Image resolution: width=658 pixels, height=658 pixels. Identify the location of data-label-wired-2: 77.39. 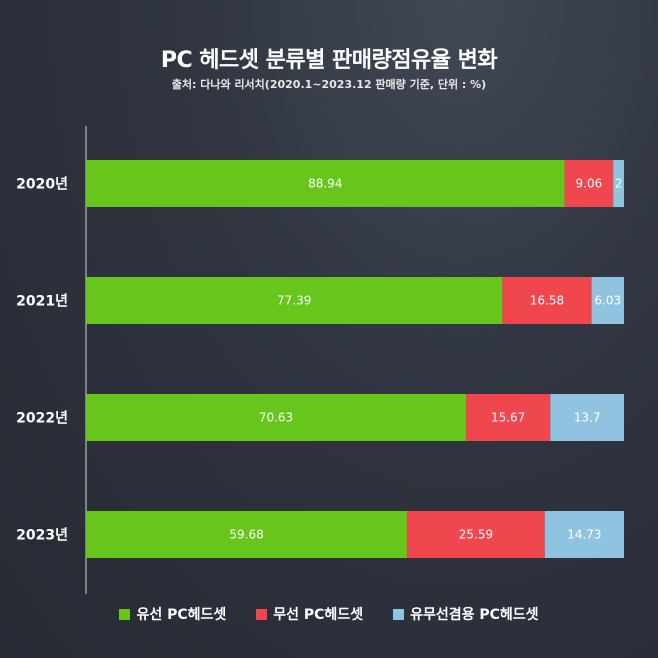
(294, 301).